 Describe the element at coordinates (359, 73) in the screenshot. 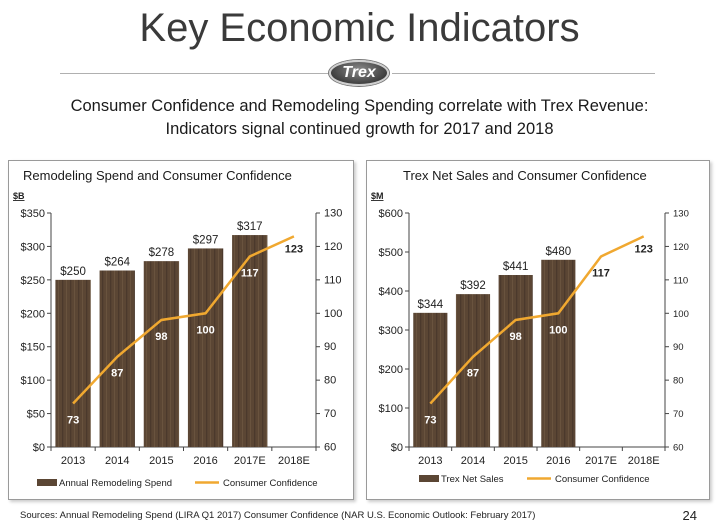

I see `trex-logo: Trex` at that location.